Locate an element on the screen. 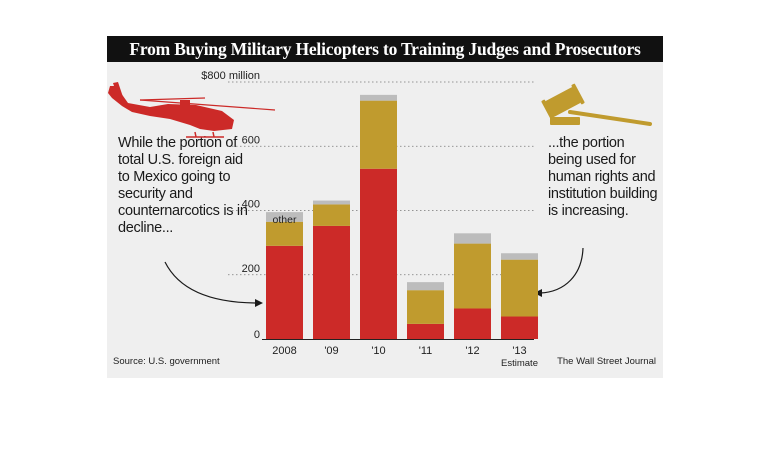 The image size is (770, 472). y-axis: 0 200 400 600 $800 million is located at coordinates (230, 205).